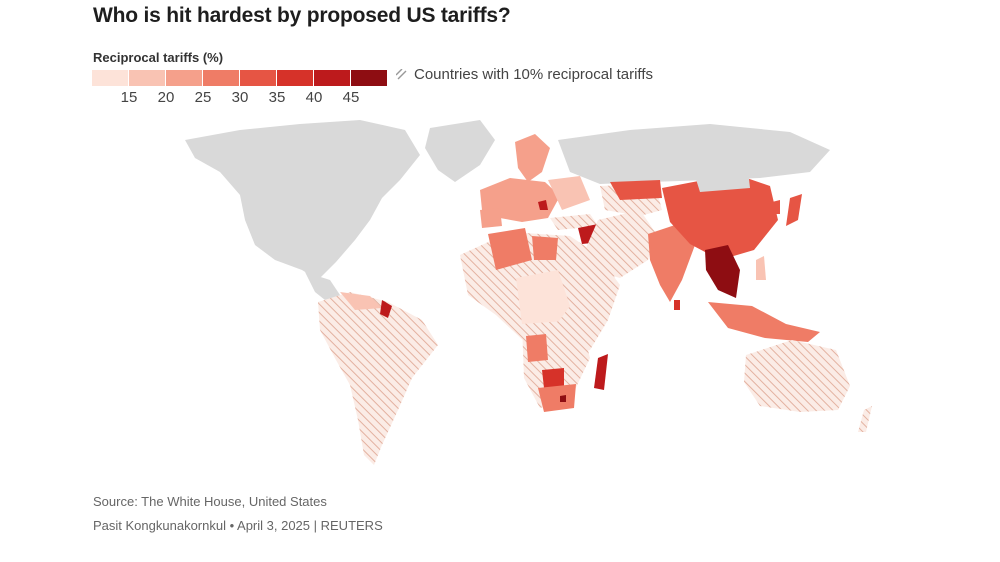 The image size is (1000, 562). I want to click on guyana, so click(386, 309).